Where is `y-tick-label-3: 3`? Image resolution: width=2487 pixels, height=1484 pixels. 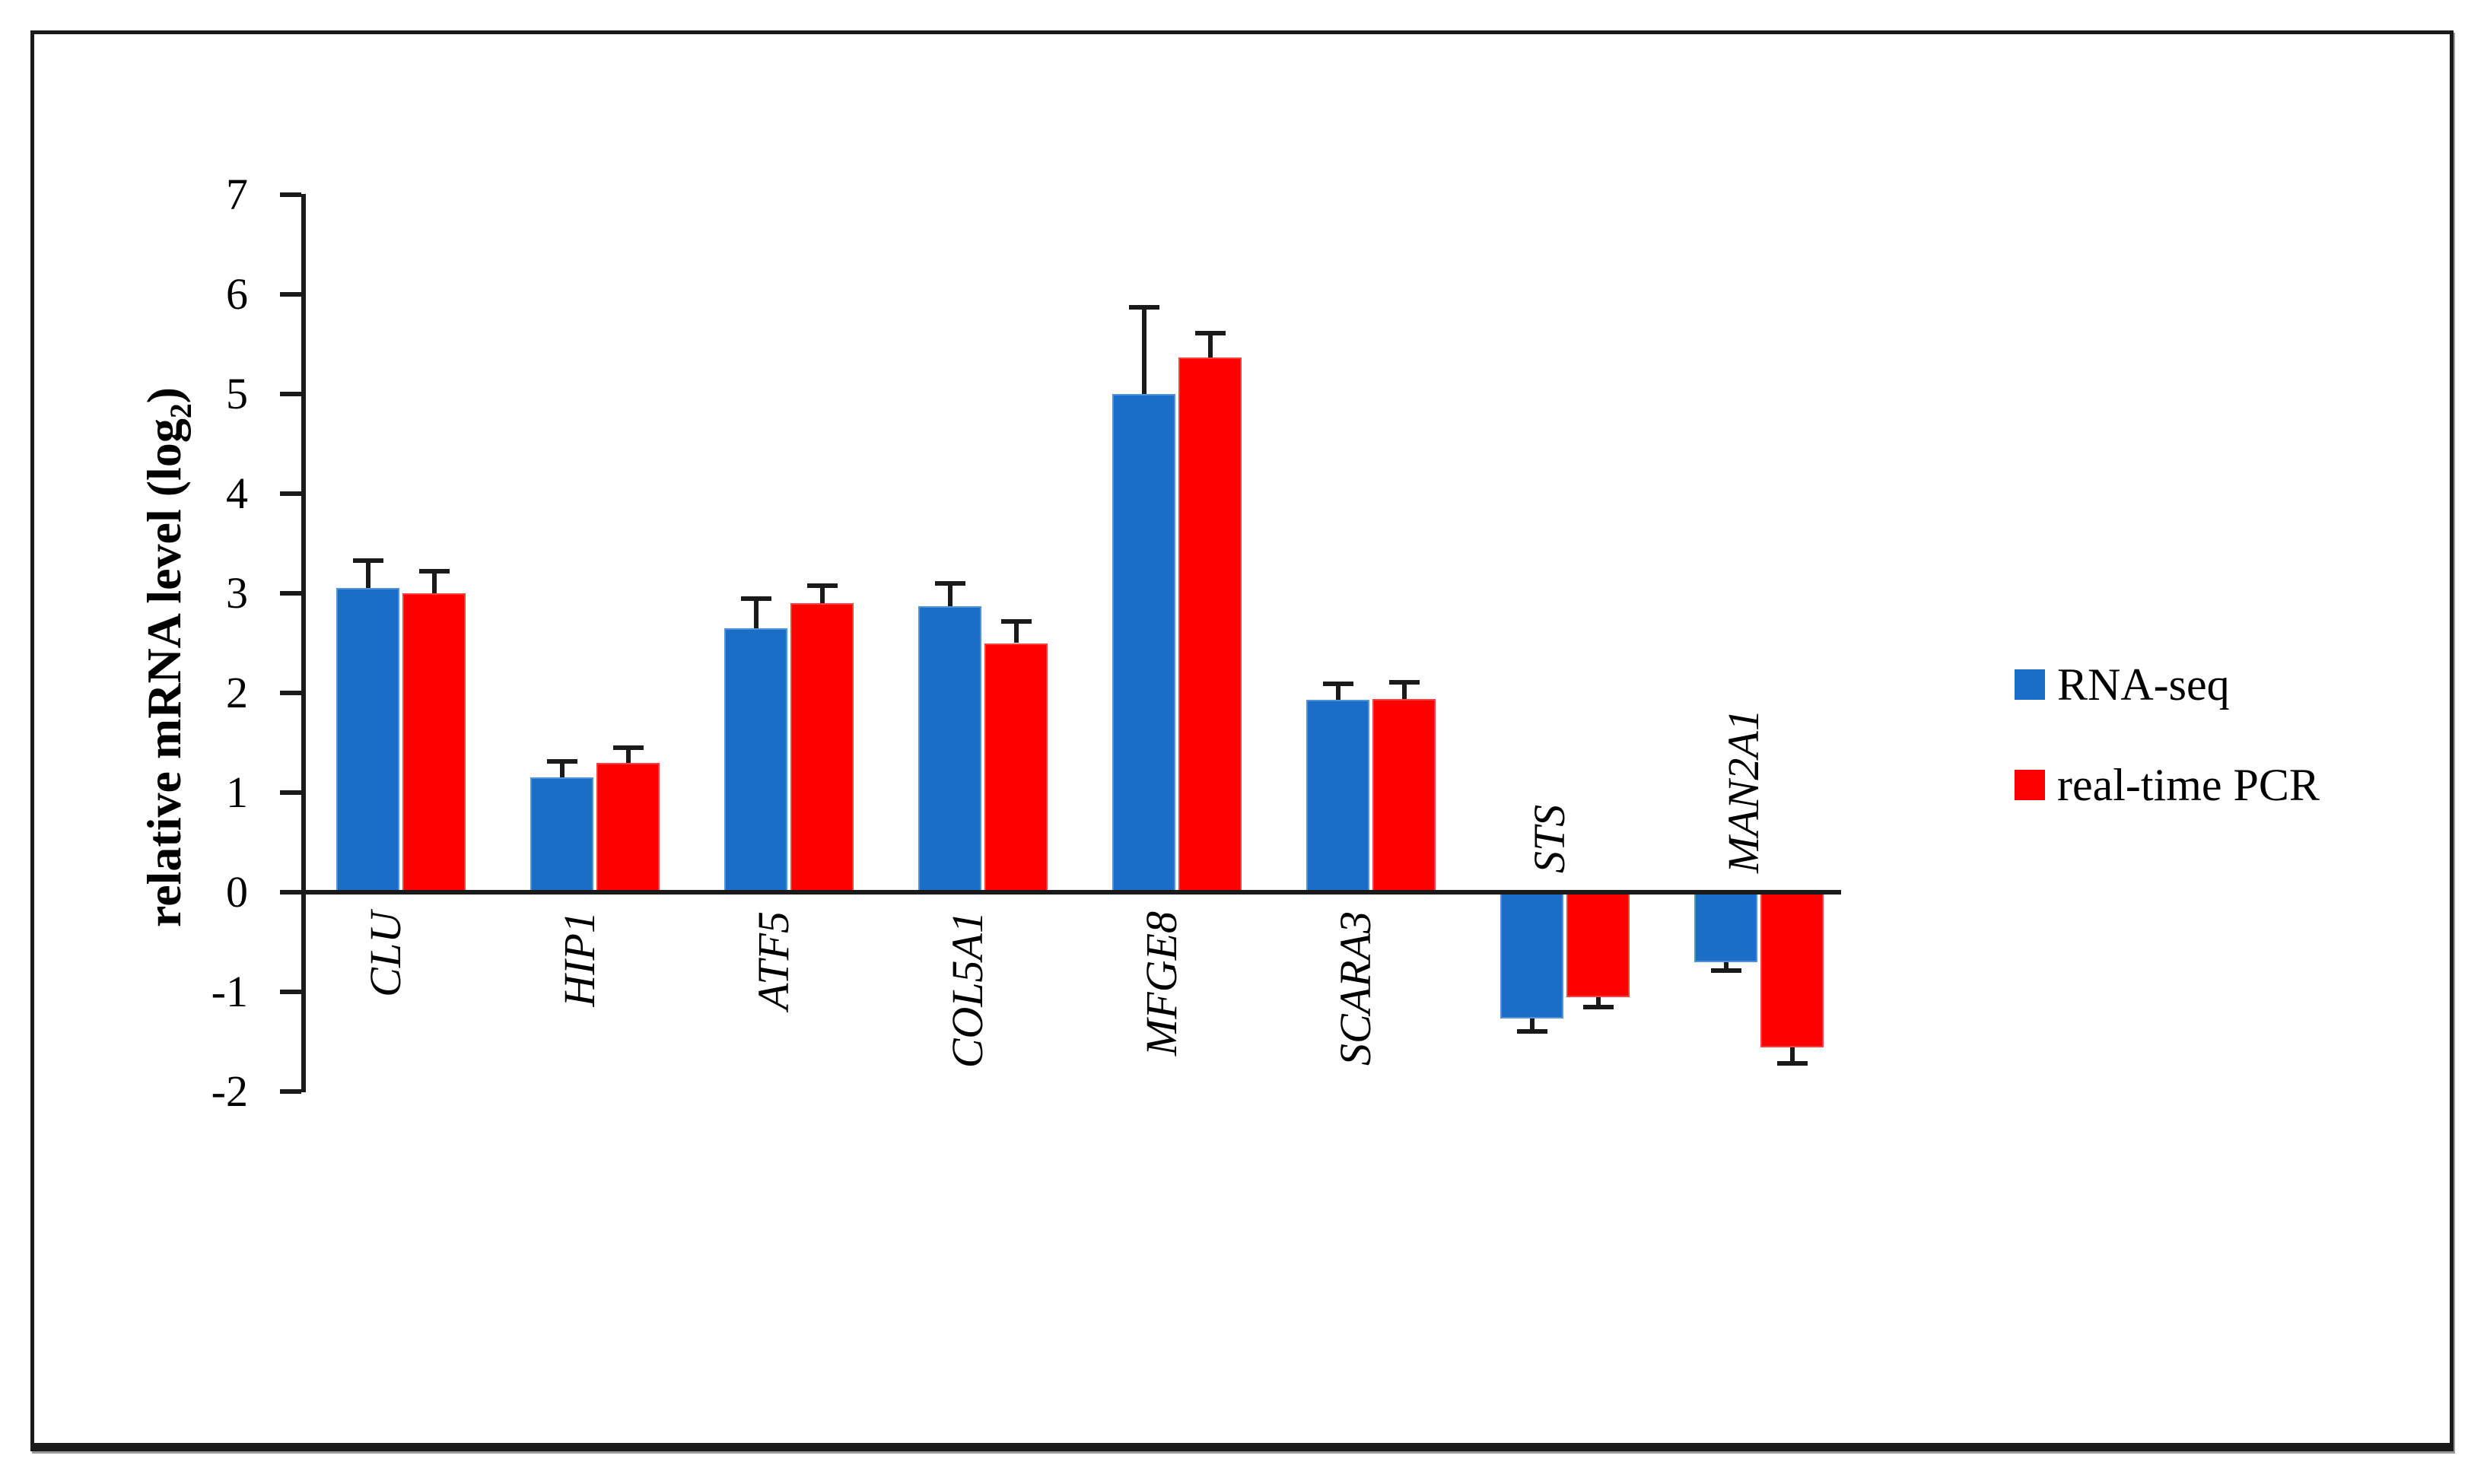
y-tick-label-3: 3 is located at coordinates (237, 593).